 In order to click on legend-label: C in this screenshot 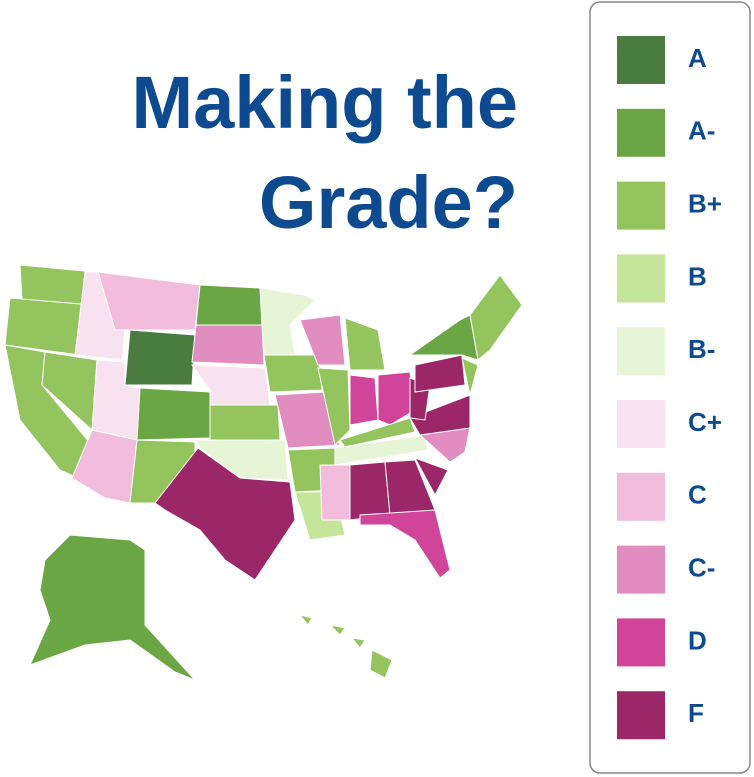, I will do `click(697, 495)`.